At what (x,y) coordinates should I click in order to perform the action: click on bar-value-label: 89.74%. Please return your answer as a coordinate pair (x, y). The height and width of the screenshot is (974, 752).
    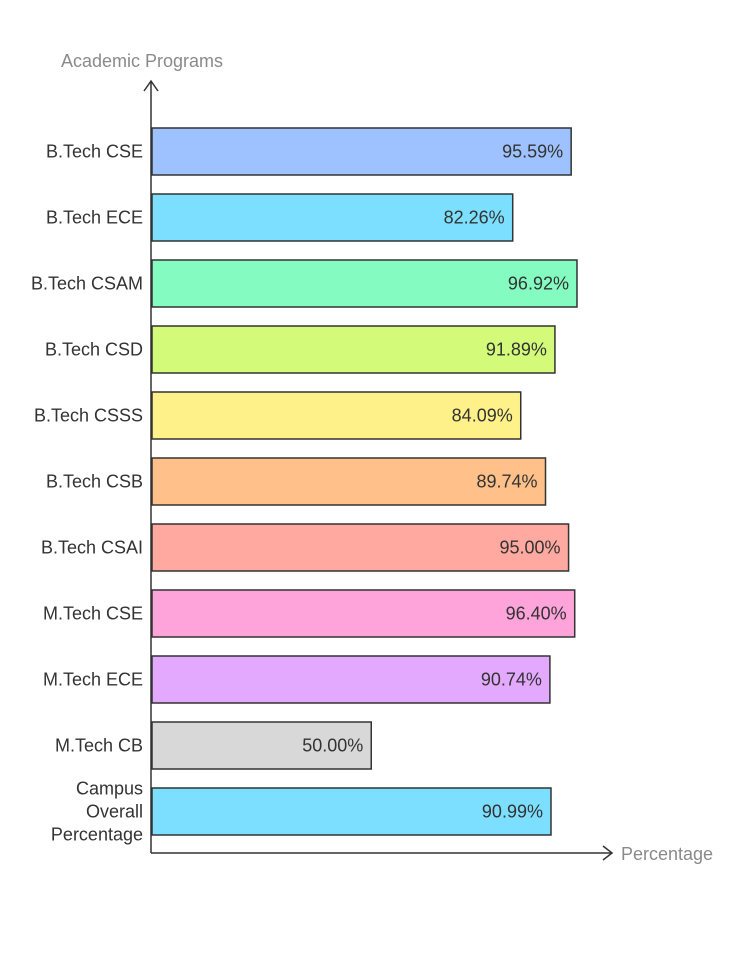
    Looking at the image, I should click on (506, 482).